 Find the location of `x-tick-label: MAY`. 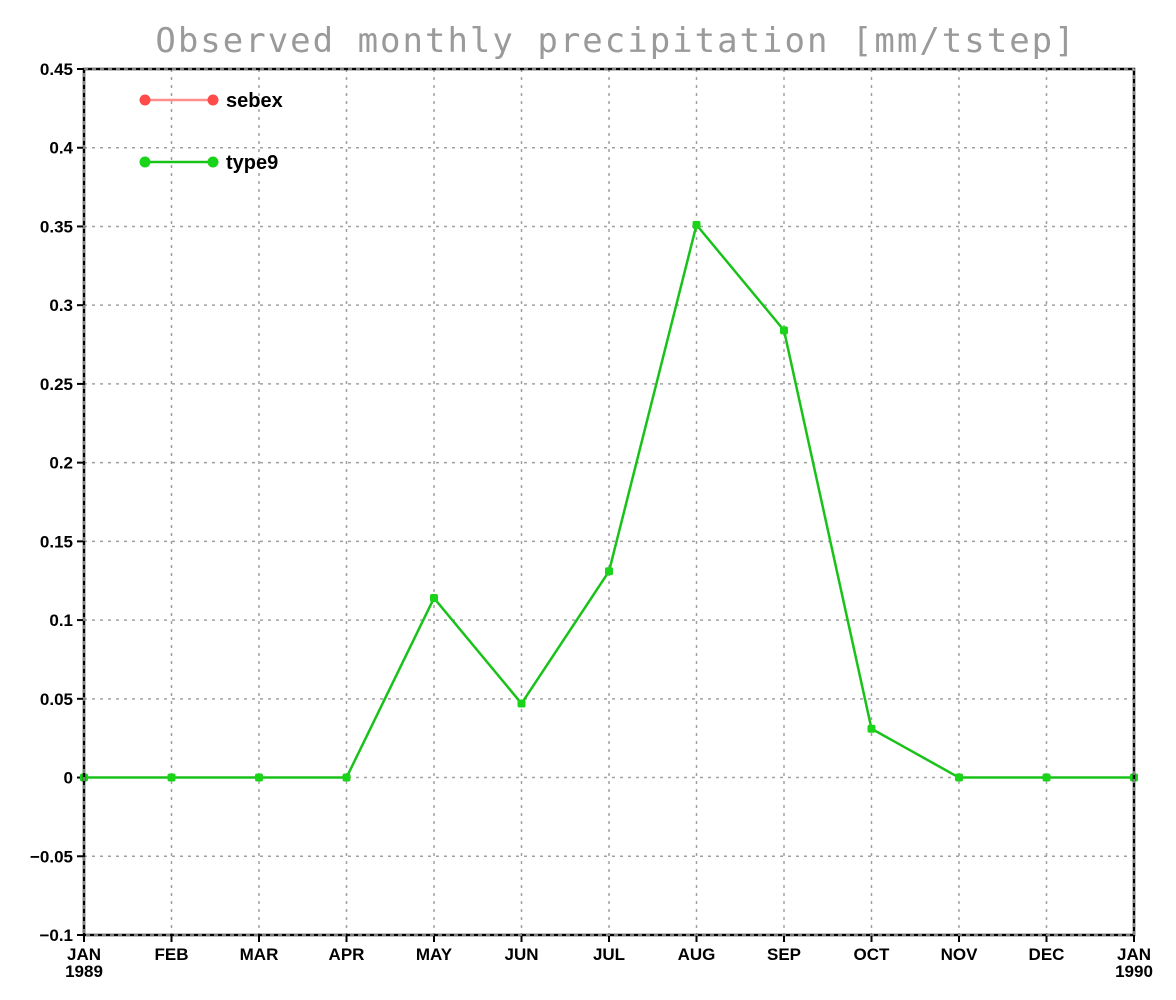

x-tick-label: MAY is located at coordinates (434, 954).